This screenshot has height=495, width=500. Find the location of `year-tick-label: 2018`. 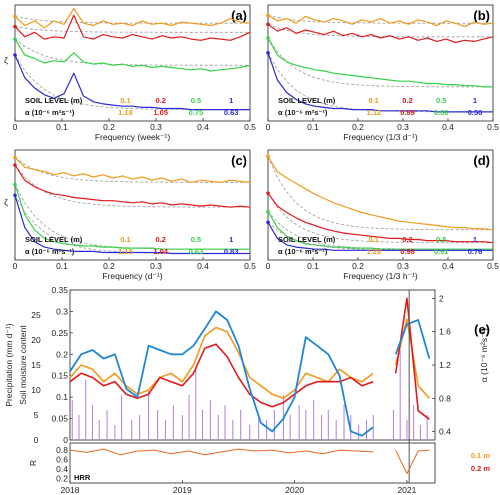

year-tick-label: 2018 is located at coordinates (70, 490).